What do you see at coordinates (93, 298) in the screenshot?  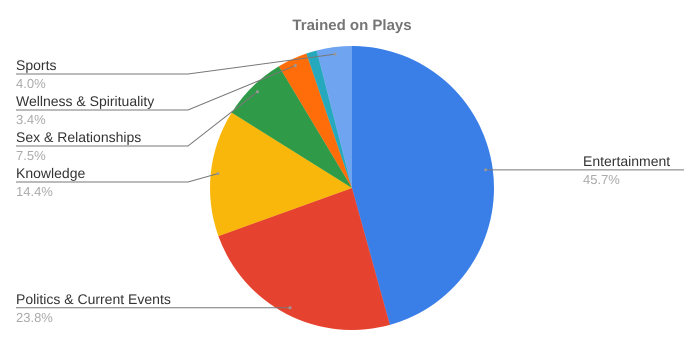 I see `slice-label: Politics & Current Events` at bounding box center [93, 298].